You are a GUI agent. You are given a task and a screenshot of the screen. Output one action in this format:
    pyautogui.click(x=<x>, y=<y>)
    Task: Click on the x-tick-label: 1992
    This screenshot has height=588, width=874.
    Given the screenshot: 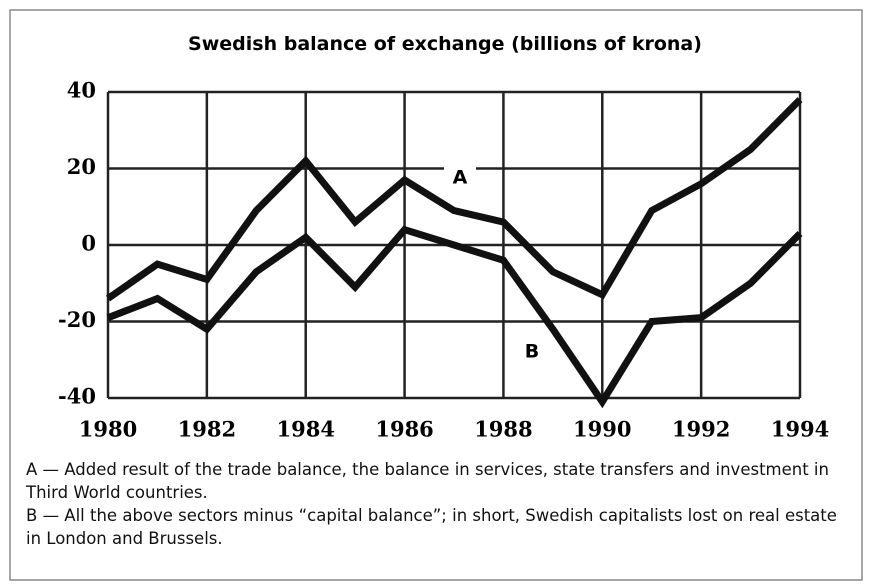 What is the action you would take?
    pyautogui.click(x=701, y=429)
    